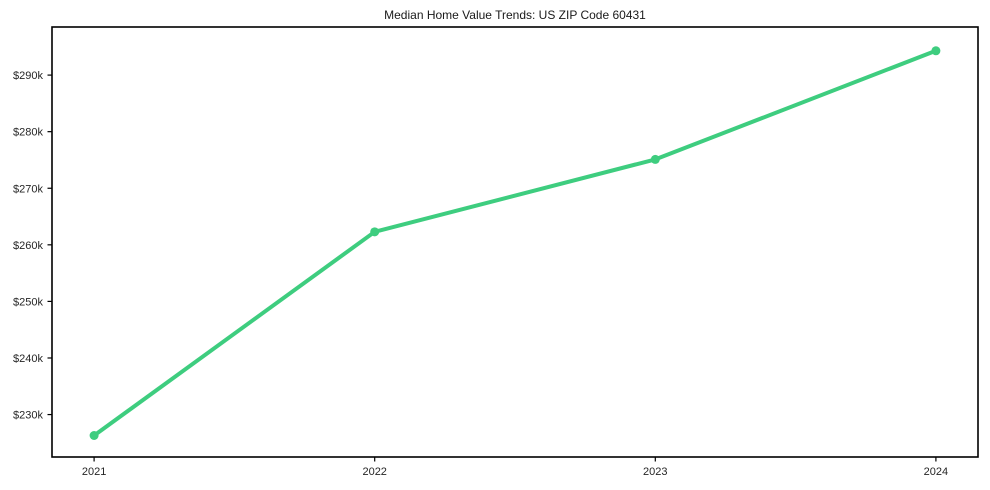 The width and height of the screenshot is (990, 490). What do you see at coordinates (28, 302) in the screenshot?
I see `y-tick-label: $250k` at bounding box center [28, 302].